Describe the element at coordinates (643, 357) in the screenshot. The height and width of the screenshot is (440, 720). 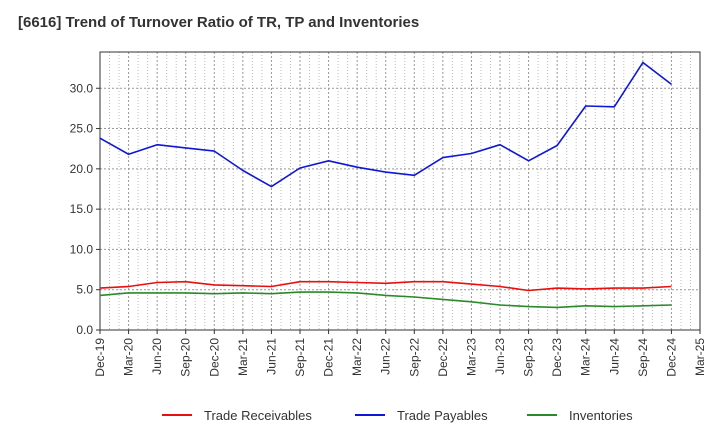
I see `x-tick-label: Sep-24` at that location.